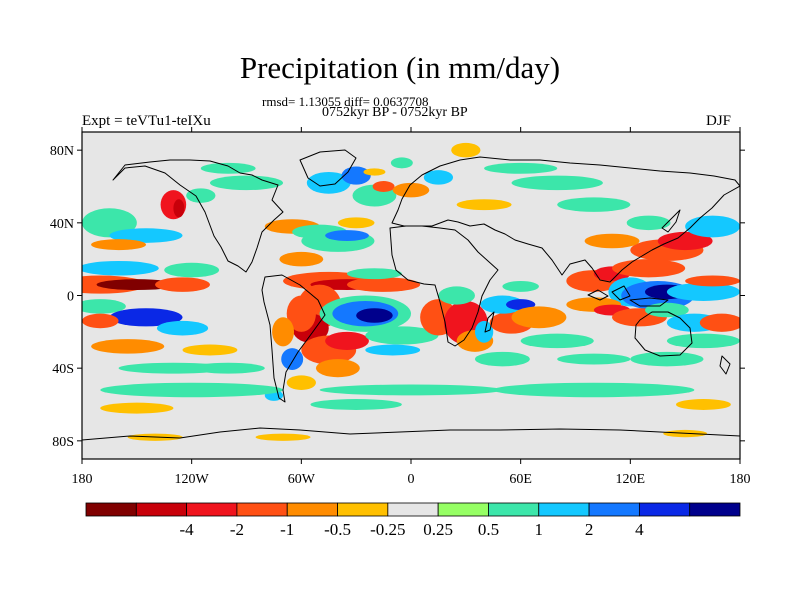 The width and height of the screenshot is (800, 600). What do you see at coordinates (663, 334) in the screenshot?
I see `coast-australia` at bounding box center [663, 334].